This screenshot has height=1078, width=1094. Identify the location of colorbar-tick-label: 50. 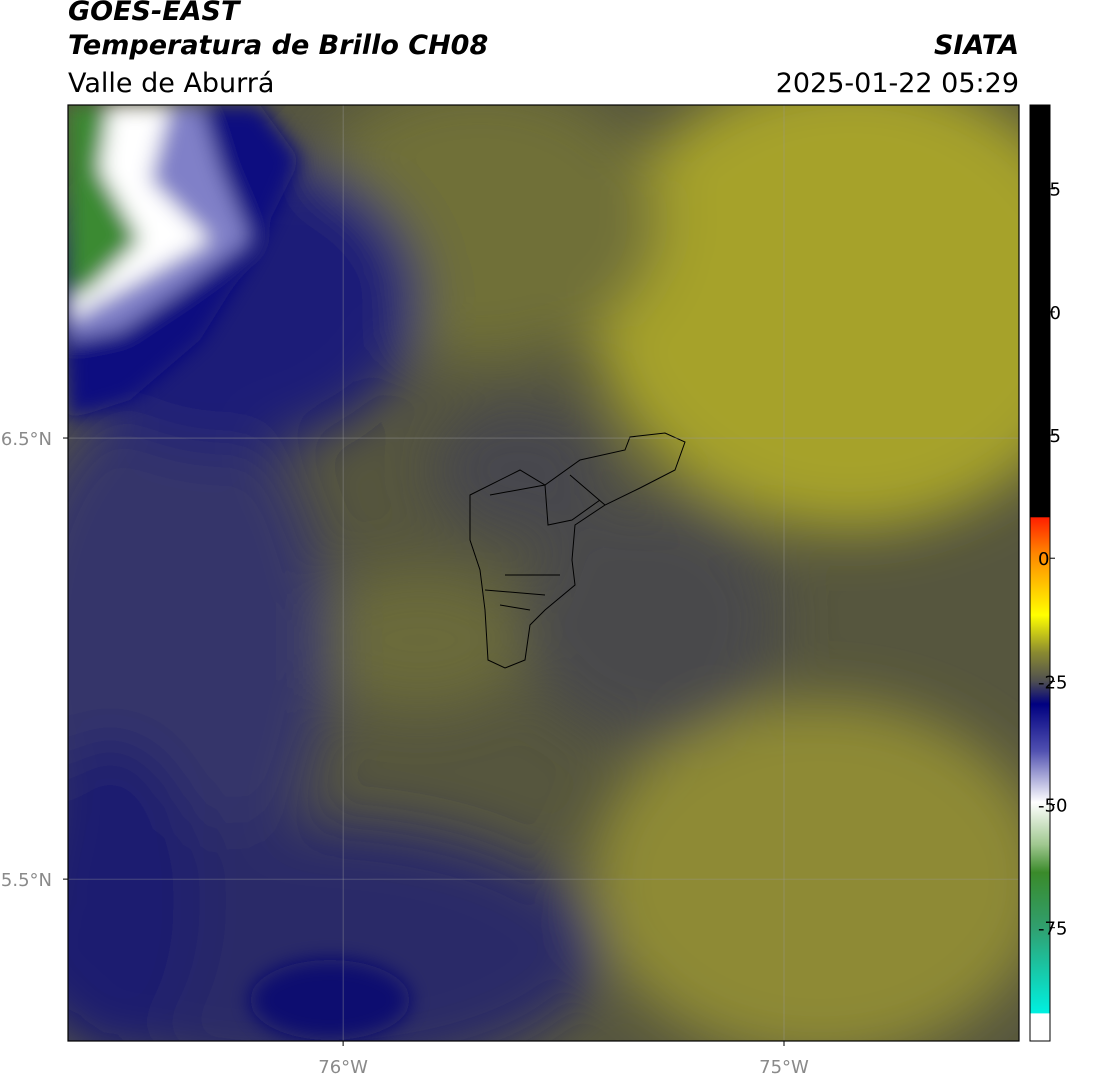
(1049, 313).